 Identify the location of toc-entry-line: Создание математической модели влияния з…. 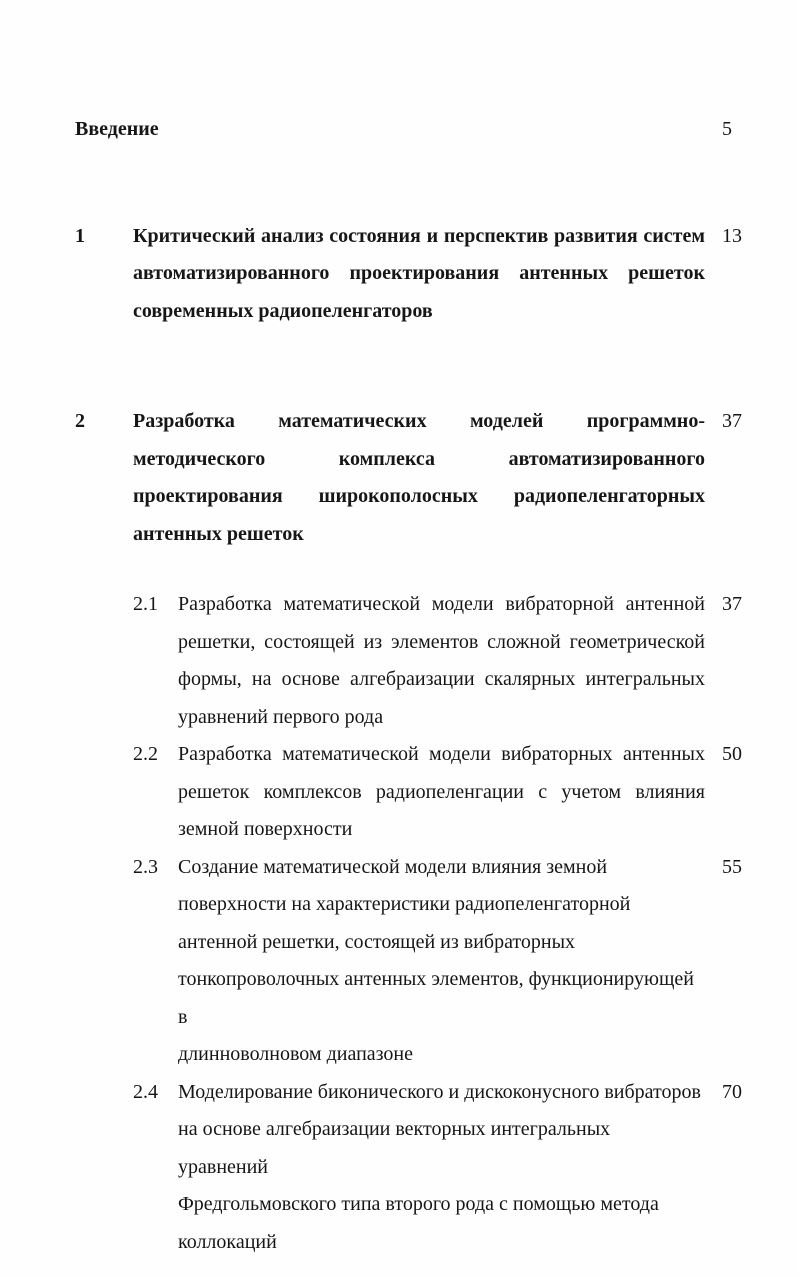
(393, 866).